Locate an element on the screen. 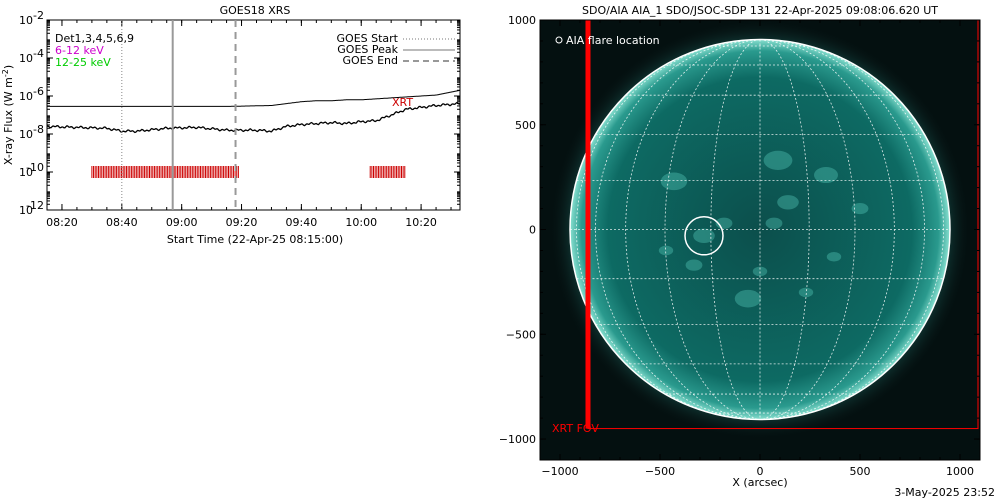 The width and height of the screenshot is (1000, 500). x-tick-label: 10:00 is located at coordinates (361, 222).